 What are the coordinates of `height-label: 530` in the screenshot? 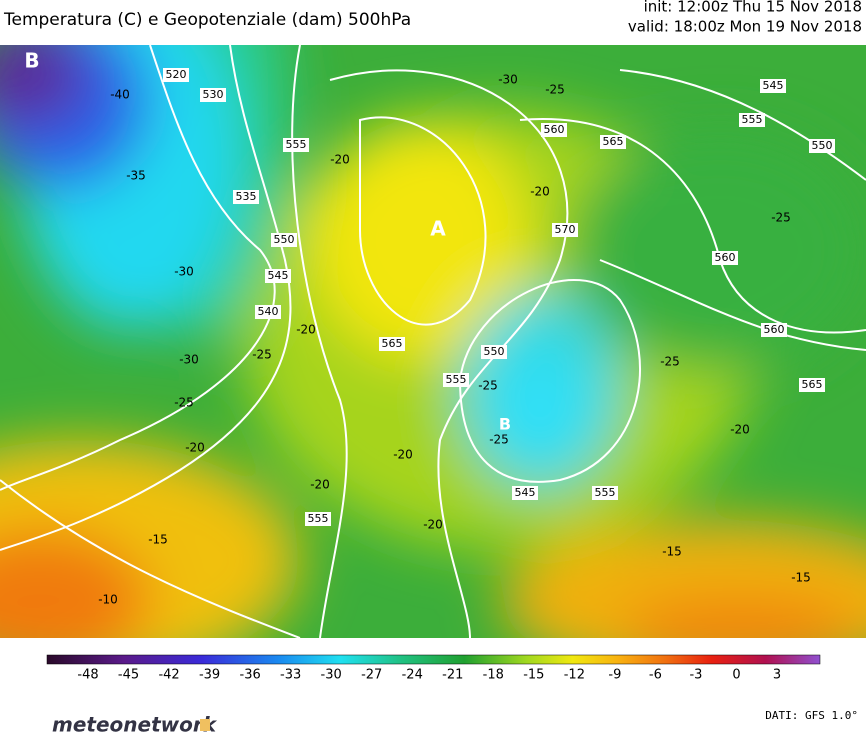 It's located at (213, 94).